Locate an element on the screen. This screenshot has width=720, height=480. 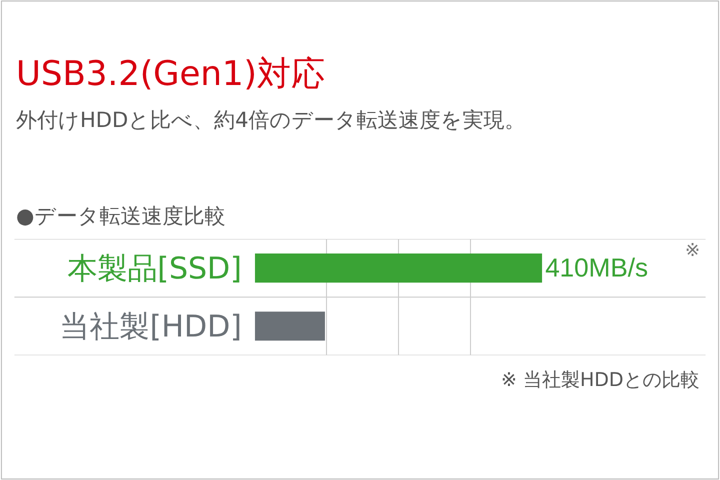
y-tick-label: 本製品[SSD] is located at coordinates (154, 269).